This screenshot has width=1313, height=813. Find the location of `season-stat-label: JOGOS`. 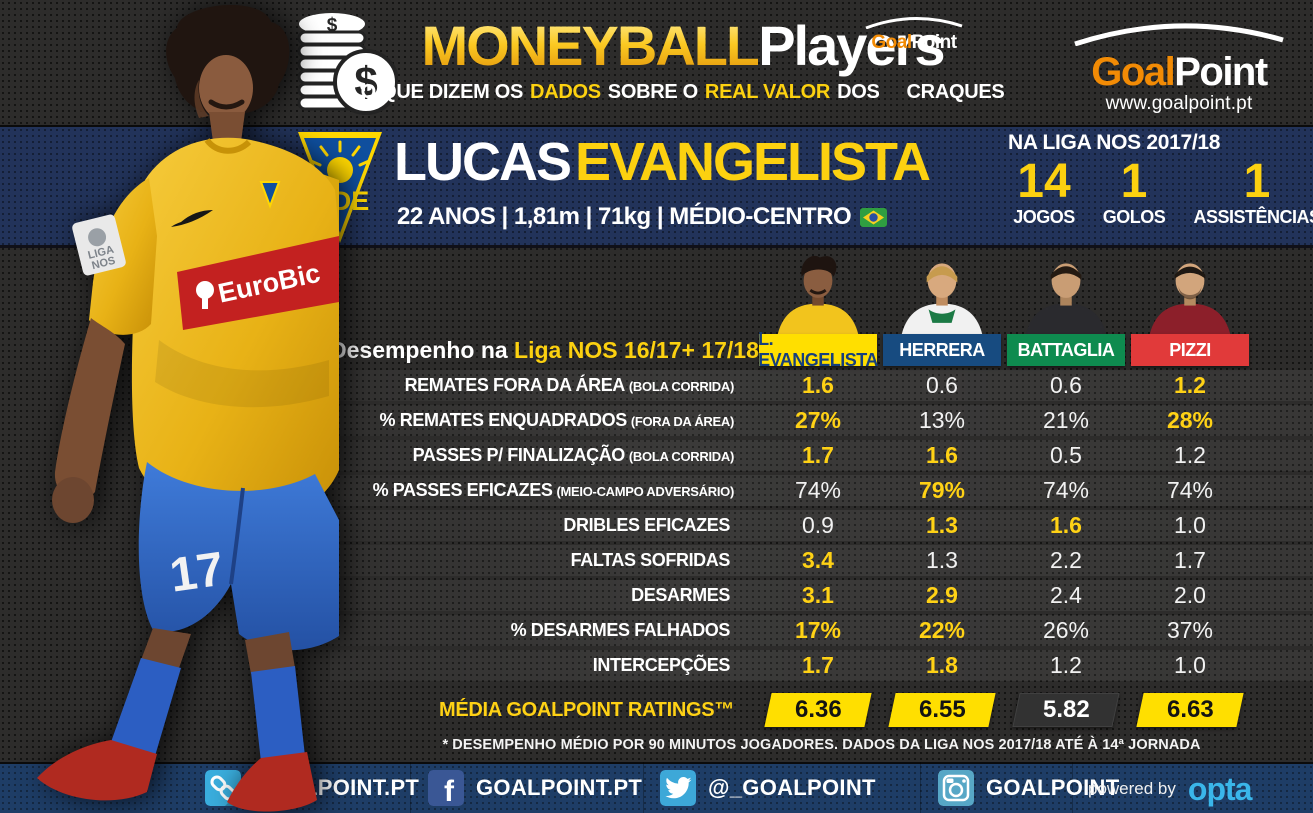

season-stat-label: JOGOS is located at coordinates (1044, 217).